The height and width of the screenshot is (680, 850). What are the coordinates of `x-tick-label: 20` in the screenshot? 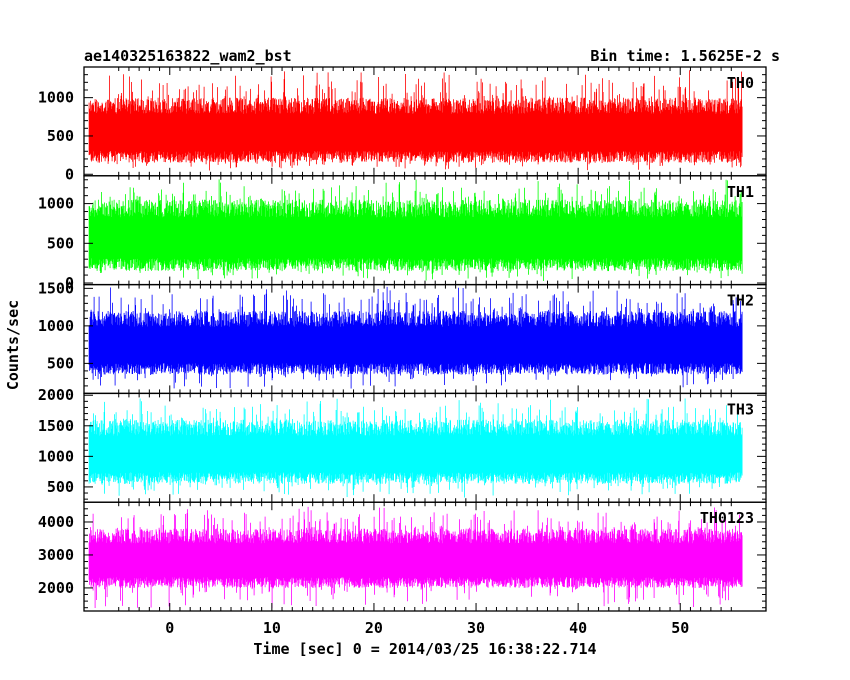 It's located at (374, 628).